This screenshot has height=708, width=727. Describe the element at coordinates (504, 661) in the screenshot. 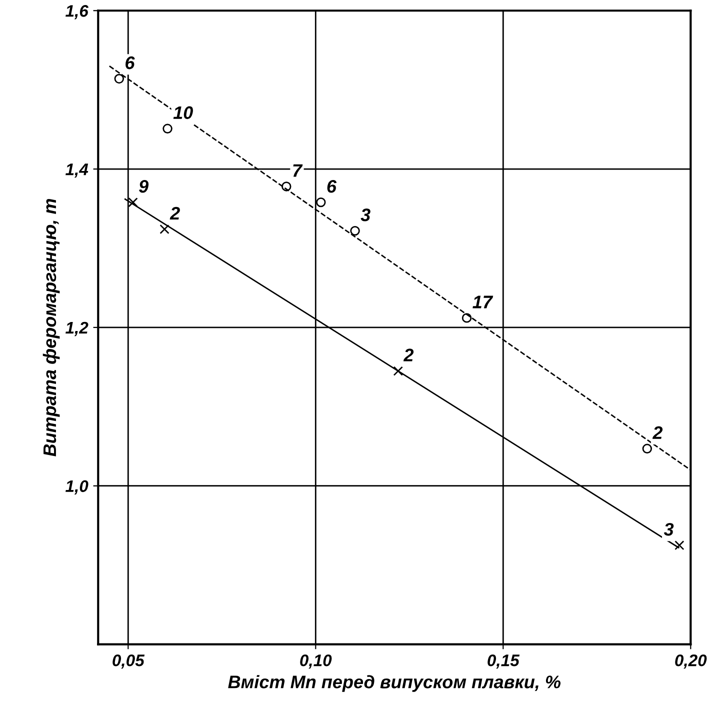

I see `x-tick-label: 0,15` at that location.